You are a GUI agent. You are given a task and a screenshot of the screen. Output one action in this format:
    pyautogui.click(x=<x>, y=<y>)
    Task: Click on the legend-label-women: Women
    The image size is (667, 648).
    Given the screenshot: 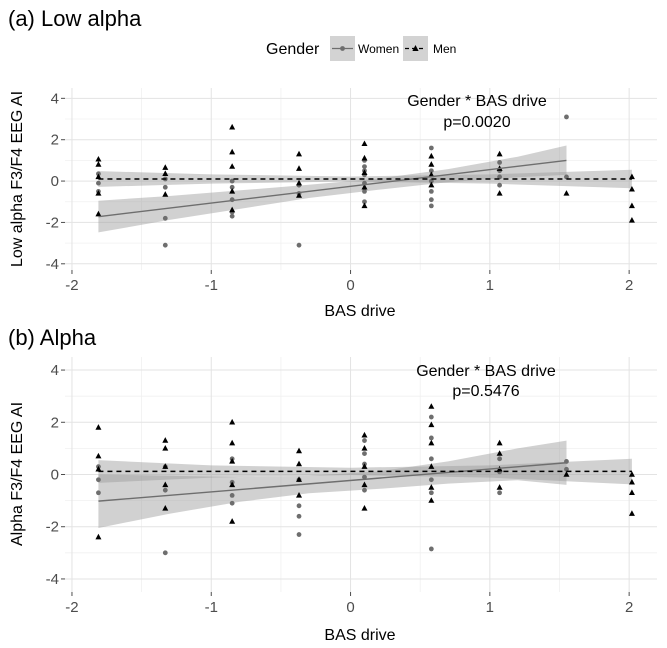 What is the action you would take?
    pyautogui.click(x=378, y=49)
    